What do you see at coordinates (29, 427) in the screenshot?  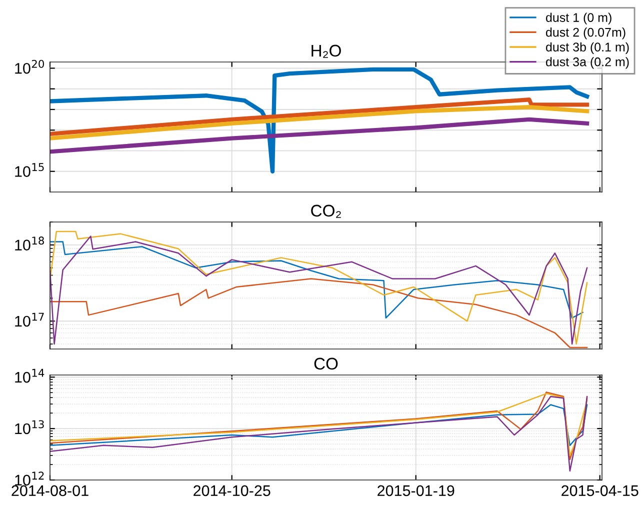 I see `y-tick-label: 10$^{13}$` at bounding box center [29, 427].